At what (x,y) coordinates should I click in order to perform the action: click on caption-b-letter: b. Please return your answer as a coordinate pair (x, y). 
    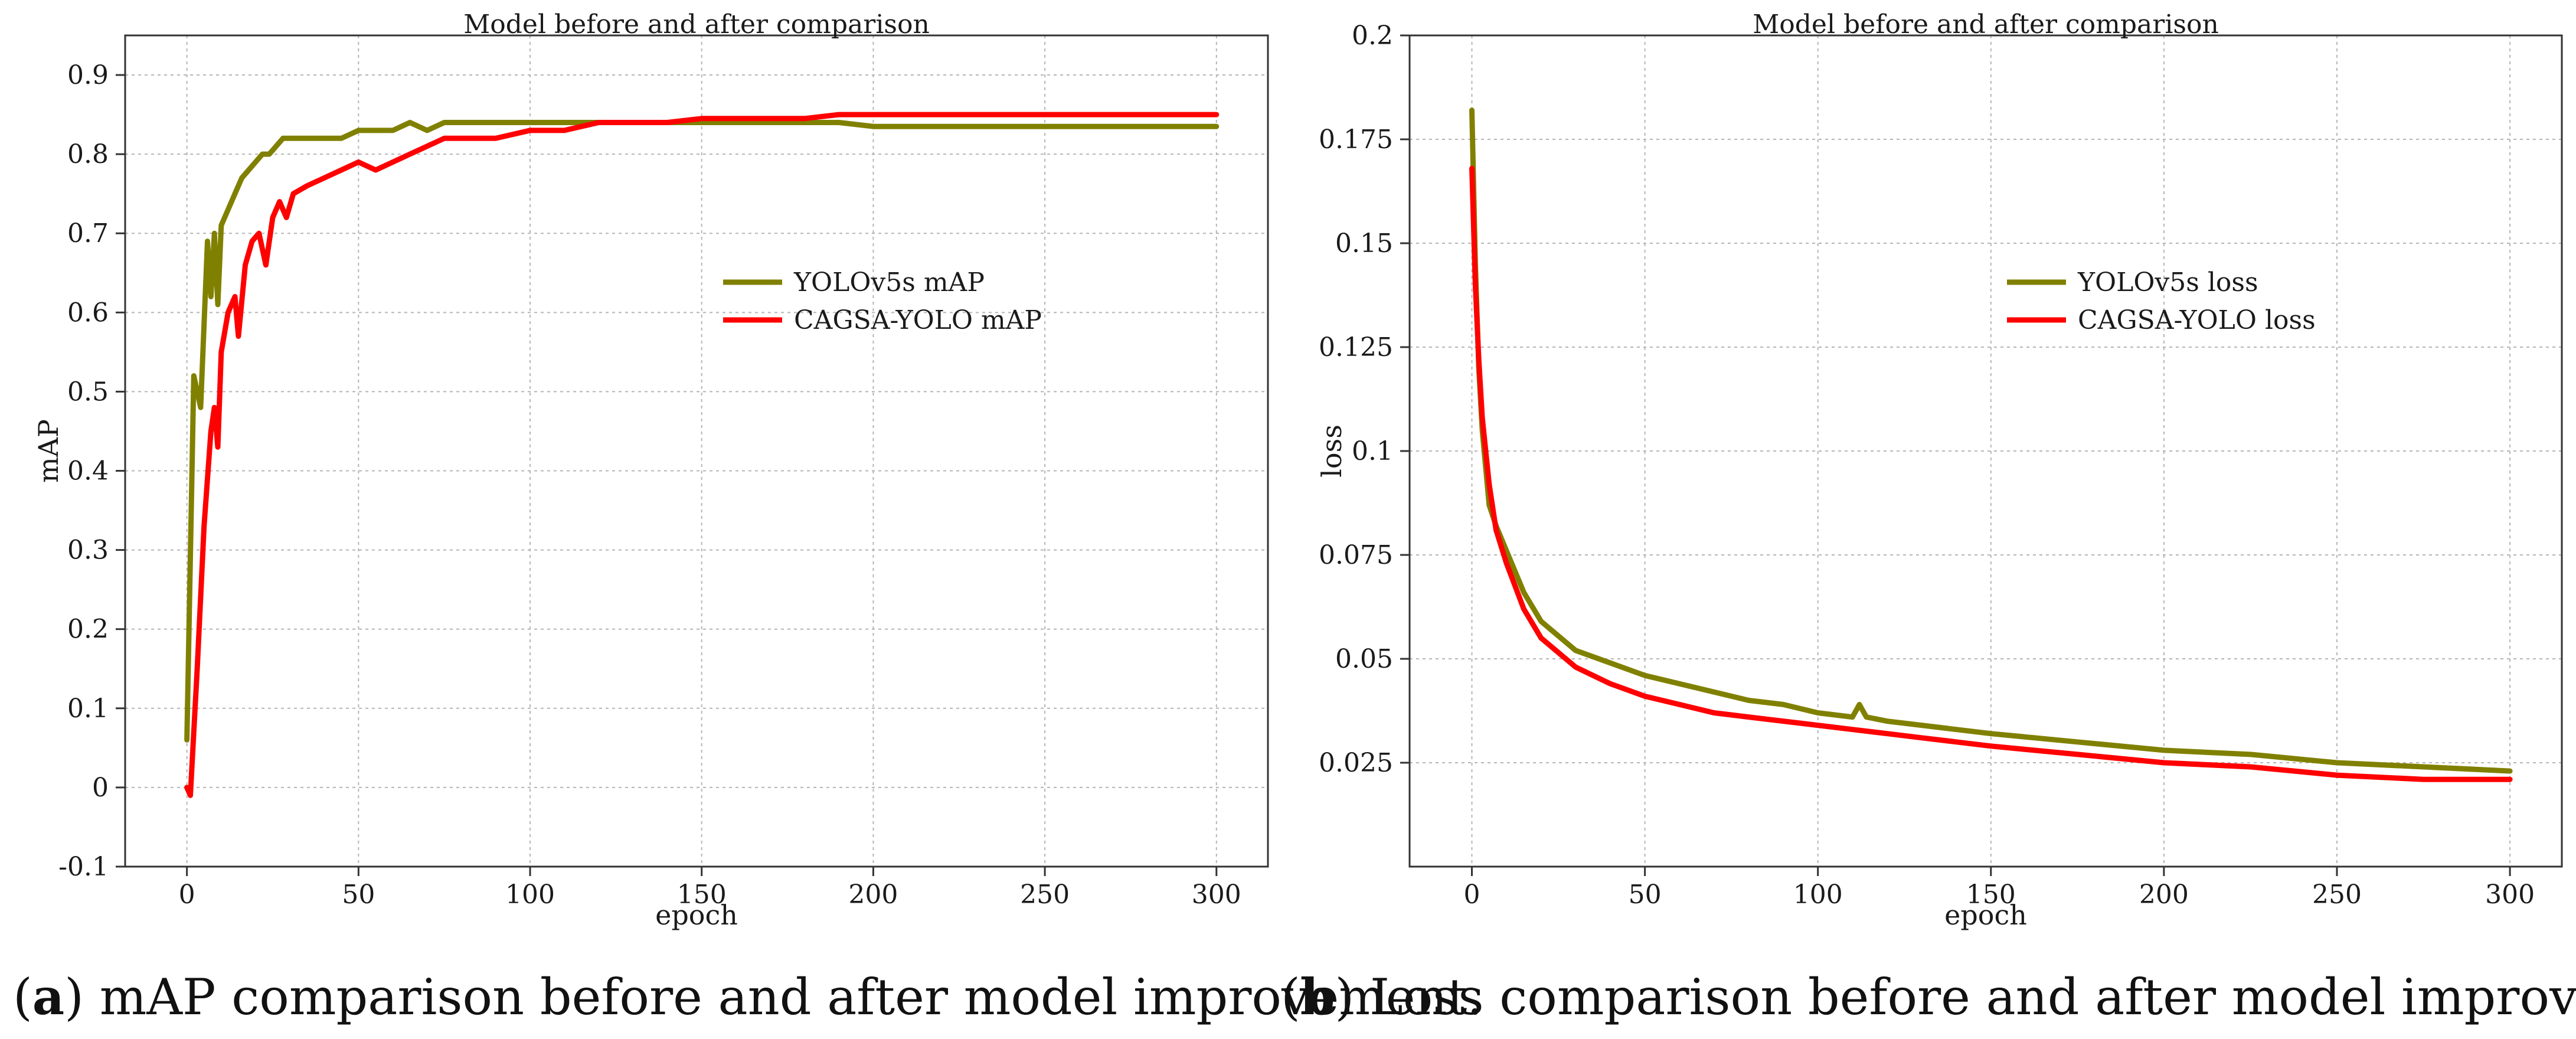
    Looking at the image, I should click on (1317, 997).